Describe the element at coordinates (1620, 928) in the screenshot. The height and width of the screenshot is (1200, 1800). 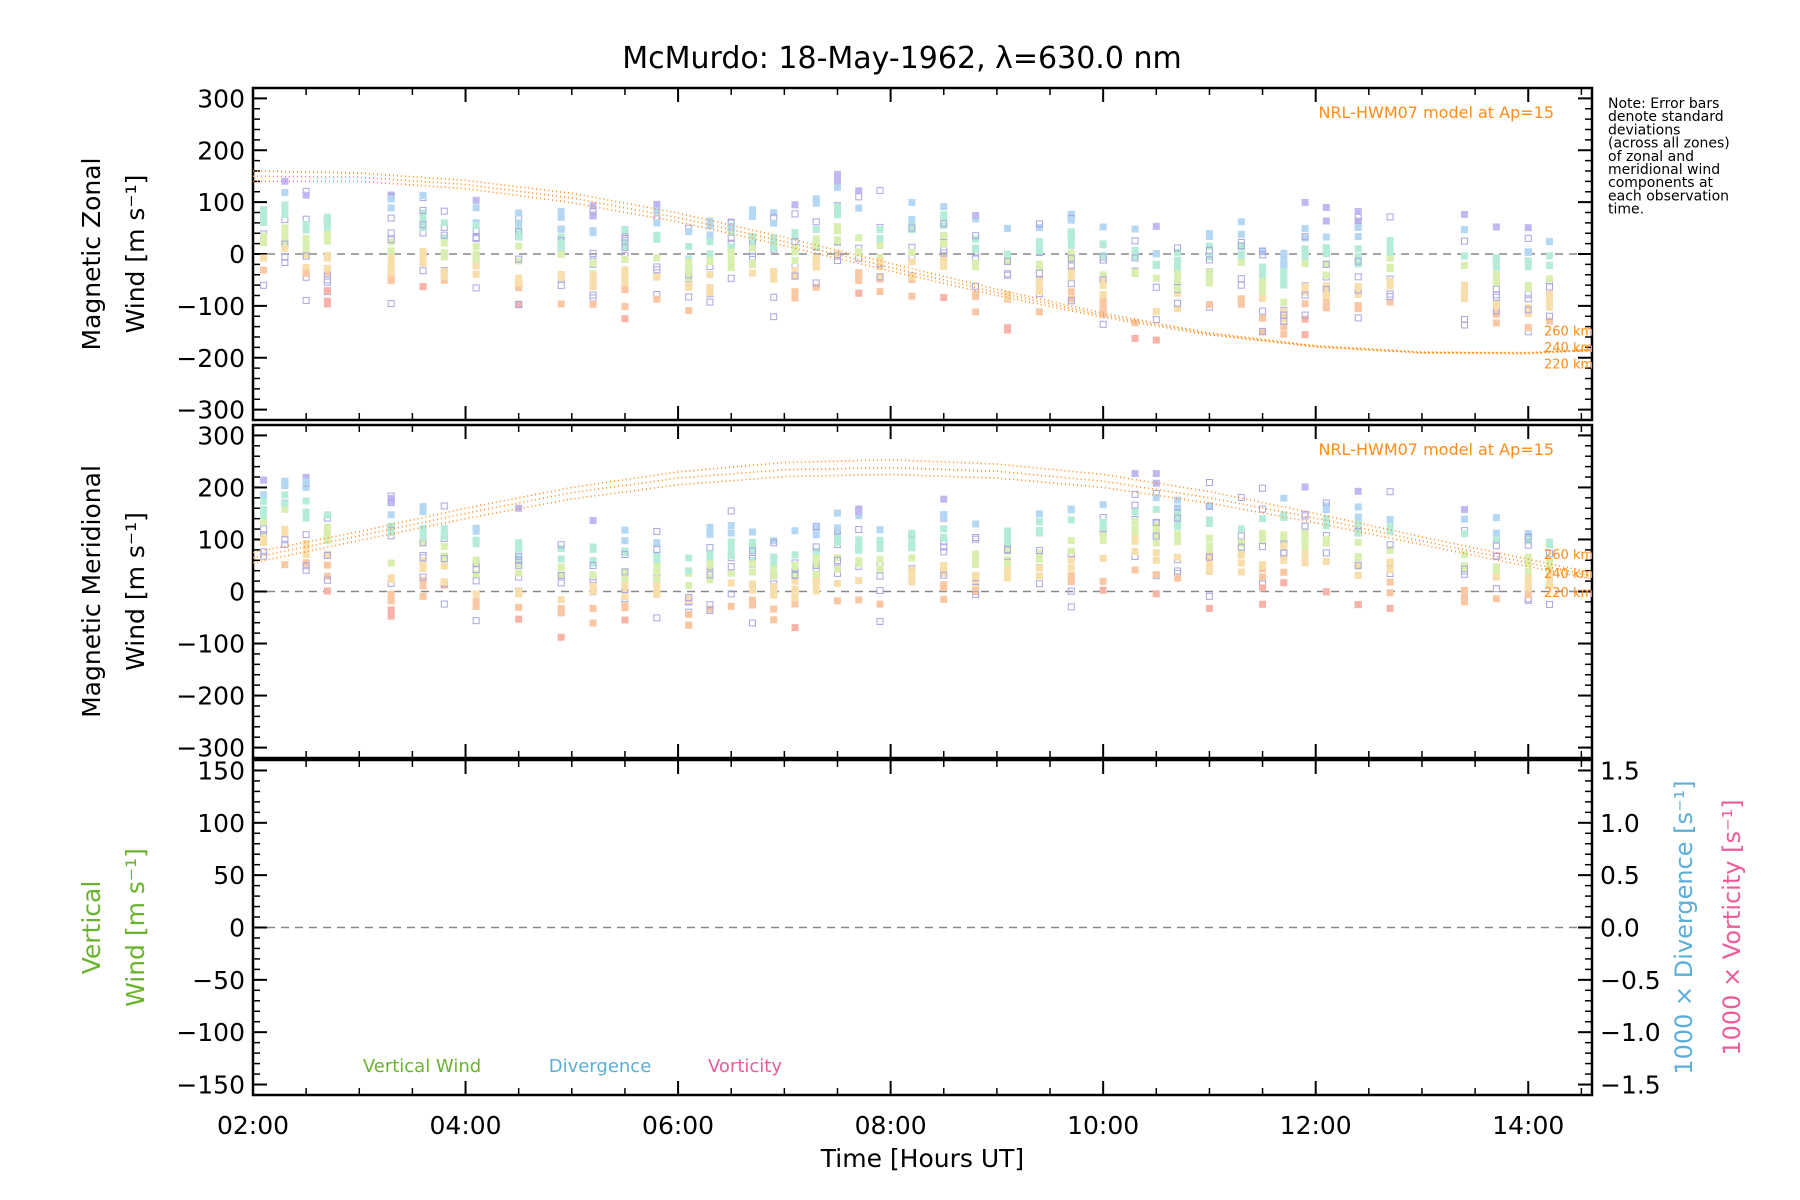
I see `right-y-tick-label: 0.0` at that location.